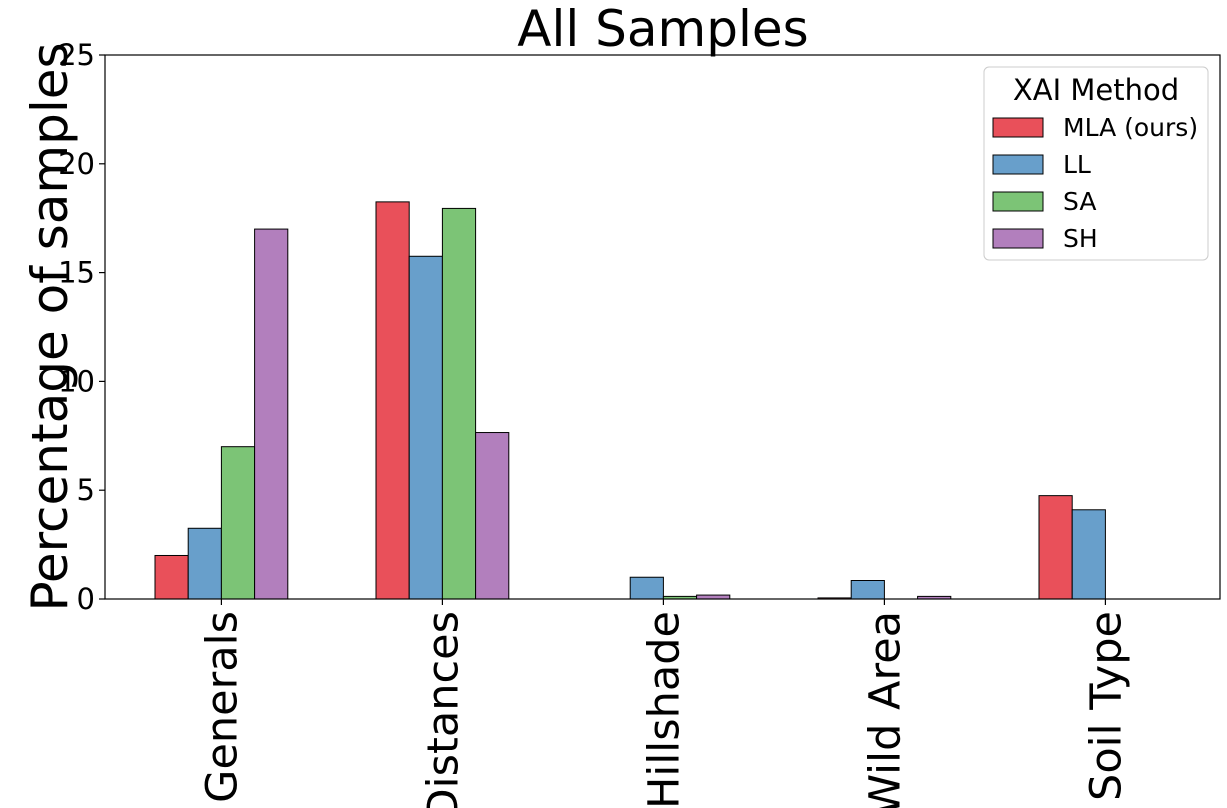 The width and height of the screenshot is (1227, 808). Describe the element at coordinates (1096, 90) in the screenshot. I see `legend-title: XAI Method` at that location.